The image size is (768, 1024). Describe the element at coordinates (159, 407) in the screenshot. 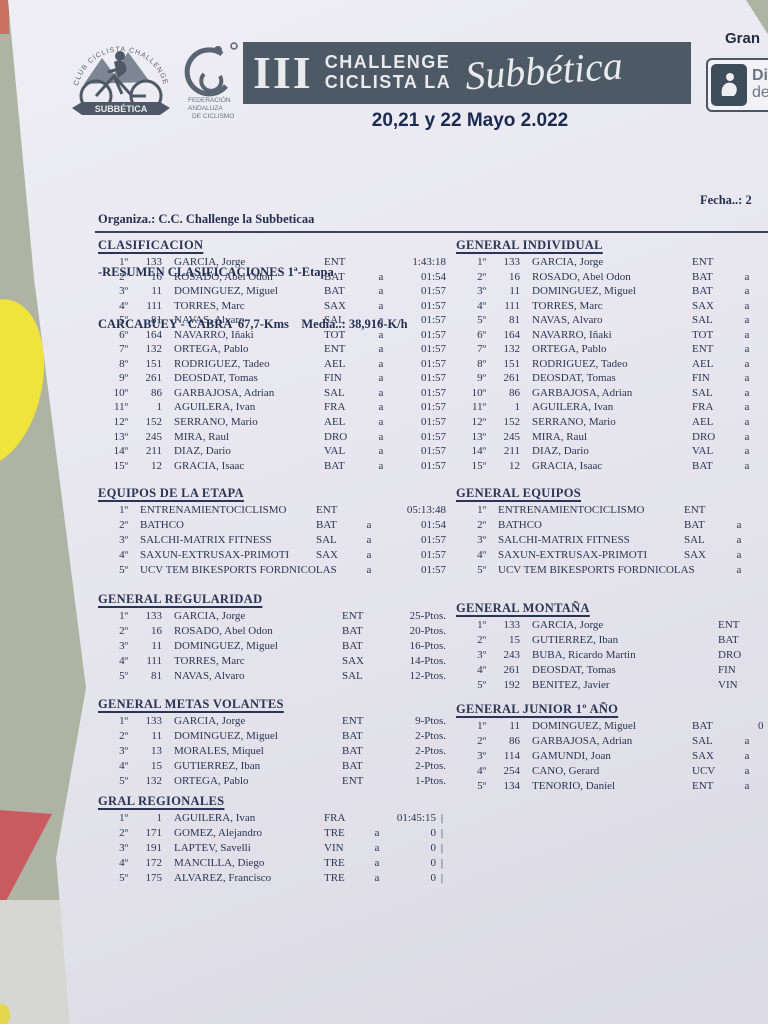

I see `cell-dorsal: 1` at that location.